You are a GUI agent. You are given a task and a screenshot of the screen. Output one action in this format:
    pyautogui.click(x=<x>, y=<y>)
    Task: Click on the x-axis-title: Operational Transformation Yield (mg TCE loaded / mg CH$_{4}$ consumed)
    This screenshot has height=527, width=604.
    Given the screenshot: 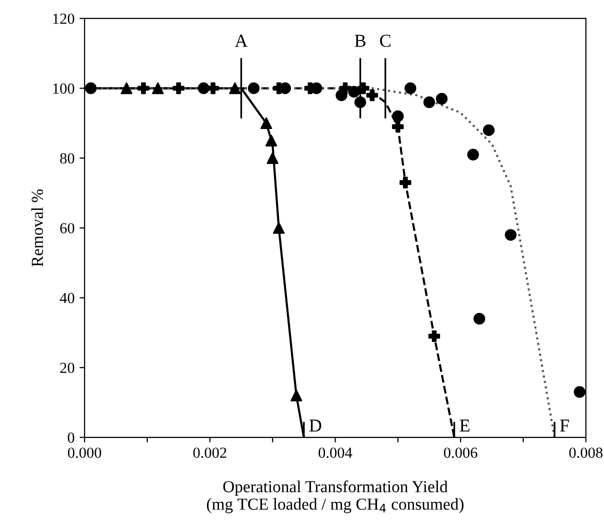 What is the action you would take?
    pyautogui.click(x=335, y=497)
    